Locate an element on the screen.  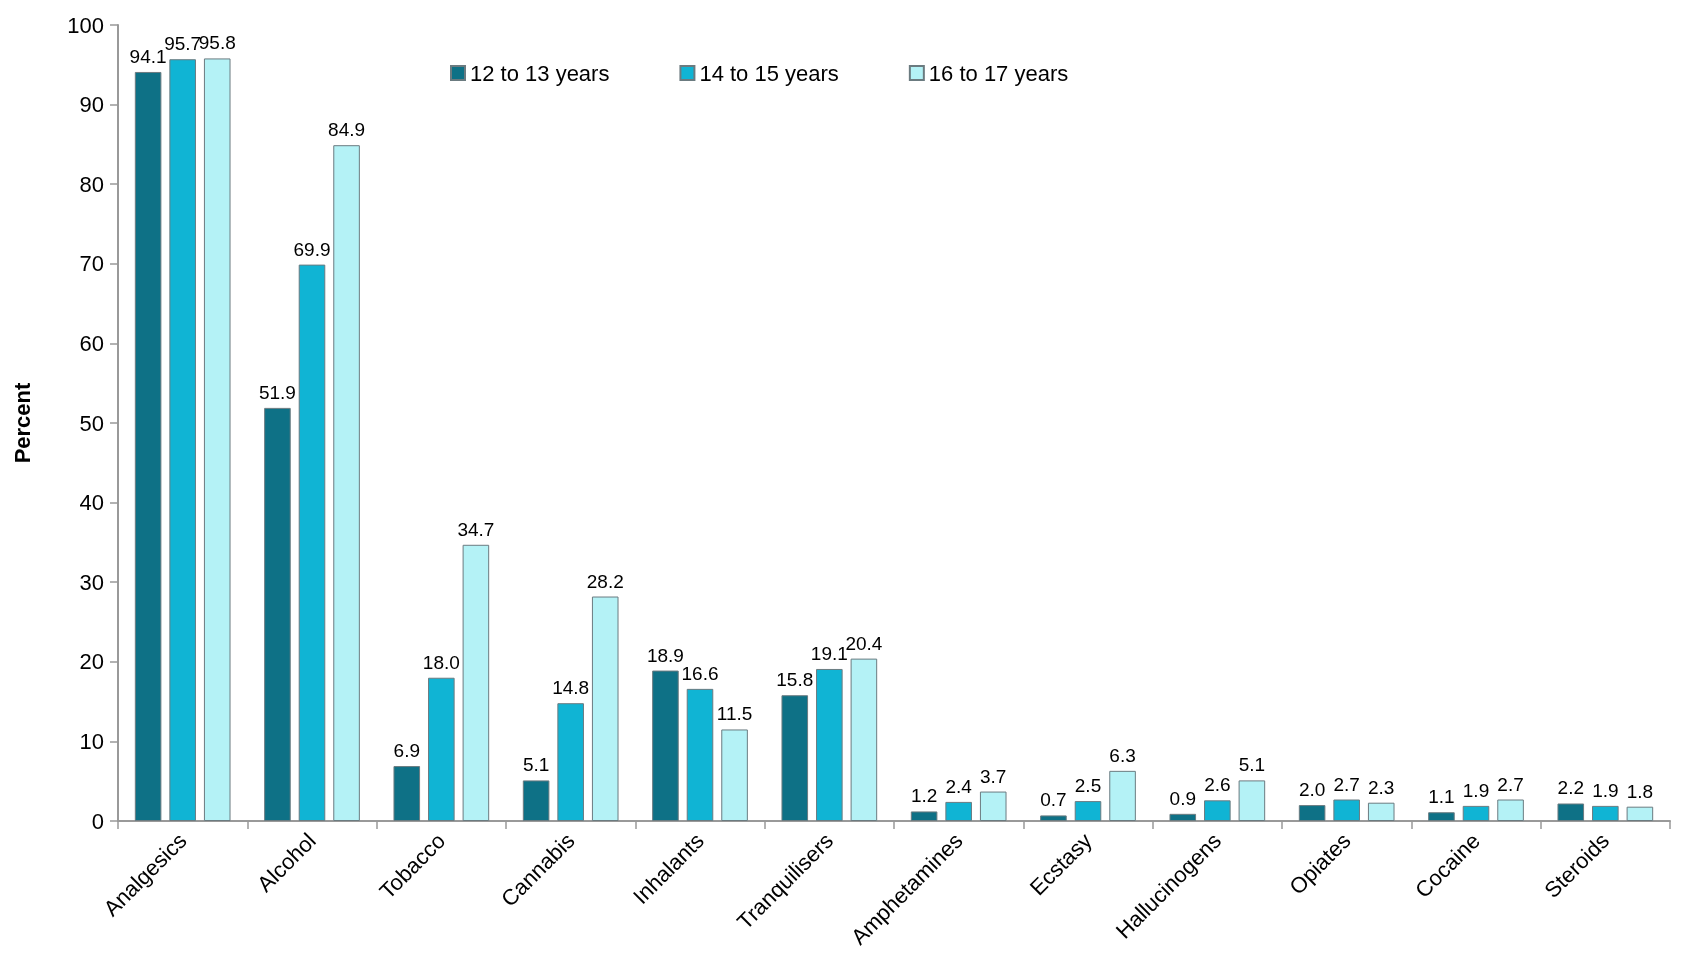
data-label: 18.0 is located at coordinates (441, 662).